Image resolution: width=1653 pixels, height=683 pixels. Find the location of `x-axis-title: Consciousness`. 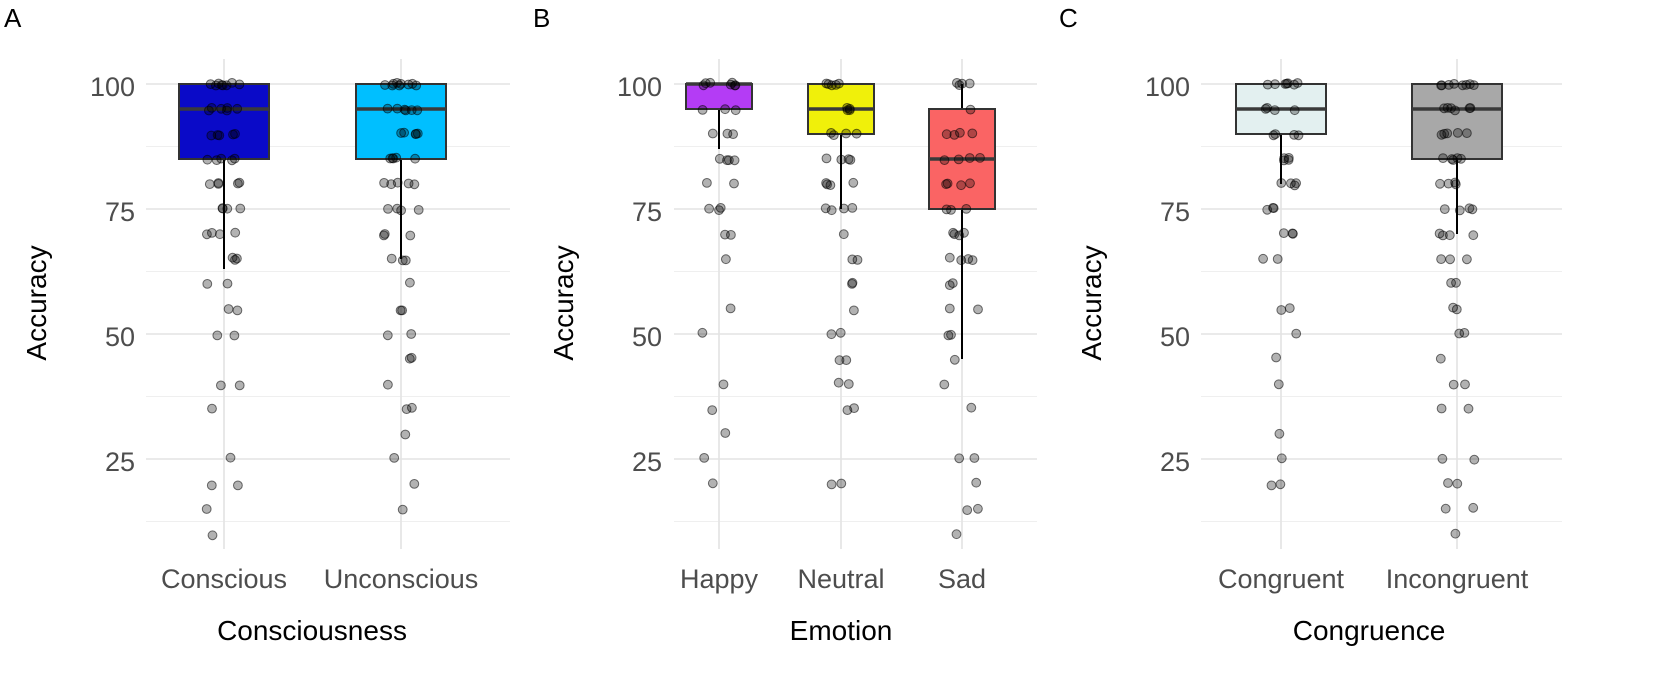

x-axis-title: Consciousness is located at coordinates (312, 630).